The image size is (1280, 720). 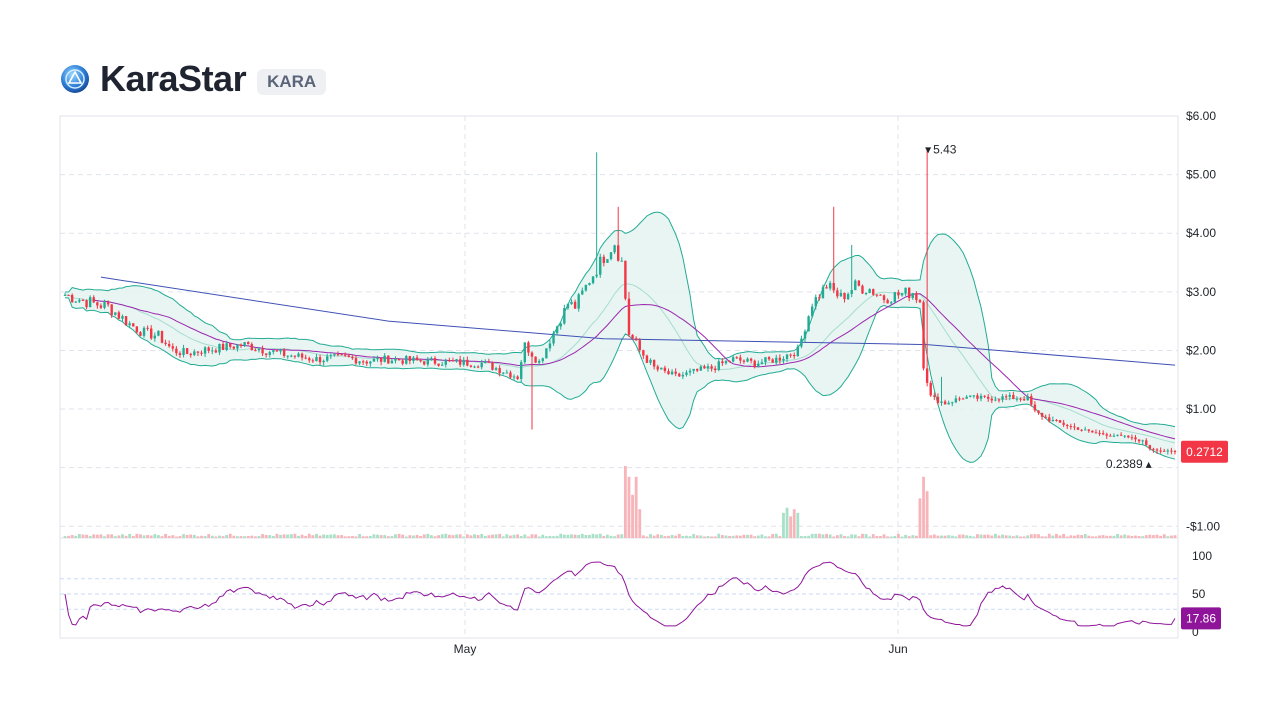 I want to click on time-axis-label: Jun, so click(x=897, y=649).